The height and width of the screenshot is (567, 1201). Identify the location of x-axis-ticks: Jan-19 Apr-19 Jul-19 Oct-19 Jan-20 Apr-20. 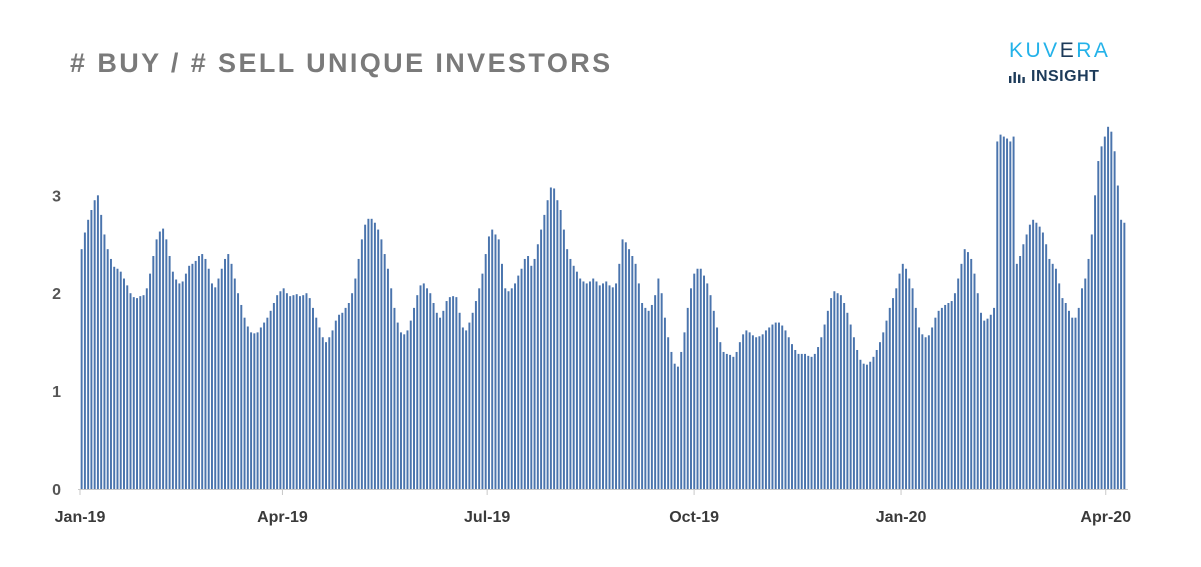
(593, 507).